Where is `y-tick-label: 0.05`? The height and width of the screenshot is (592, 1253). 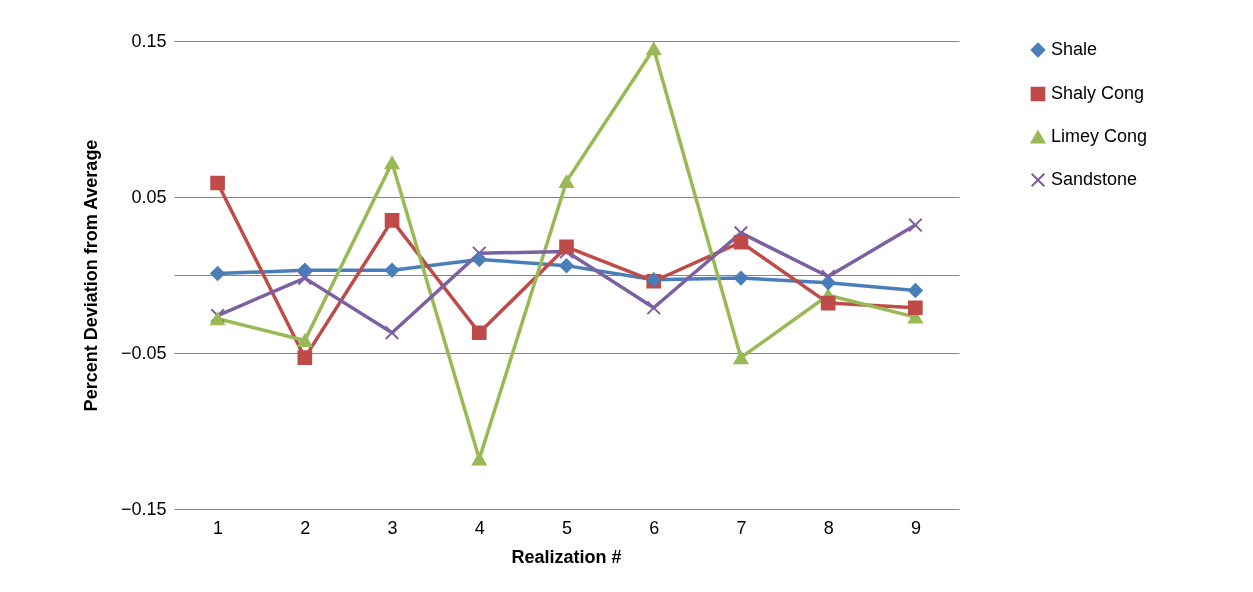
y-tick-label: 0.05 is located at coordinates (149, 196).